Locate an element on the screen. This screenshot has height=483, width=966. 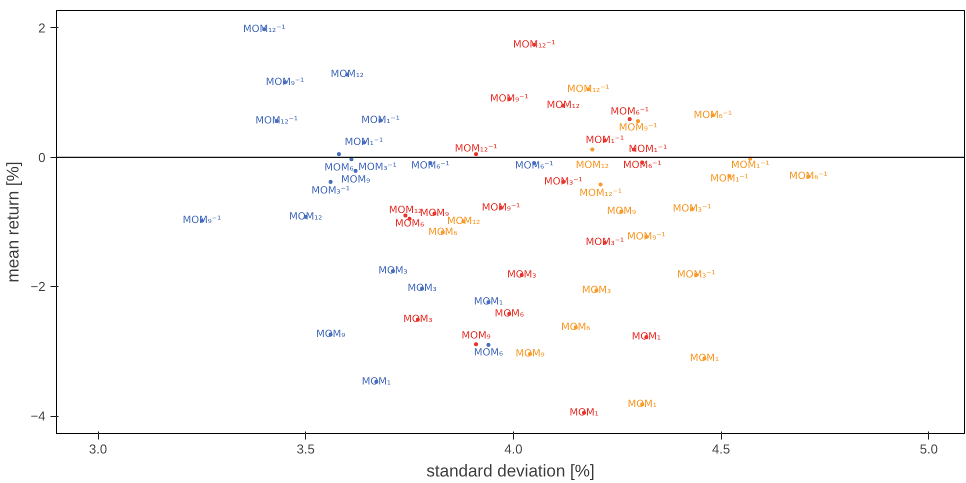
data-label: MOM₆⁻¹ is located at coordinates (629, 112).